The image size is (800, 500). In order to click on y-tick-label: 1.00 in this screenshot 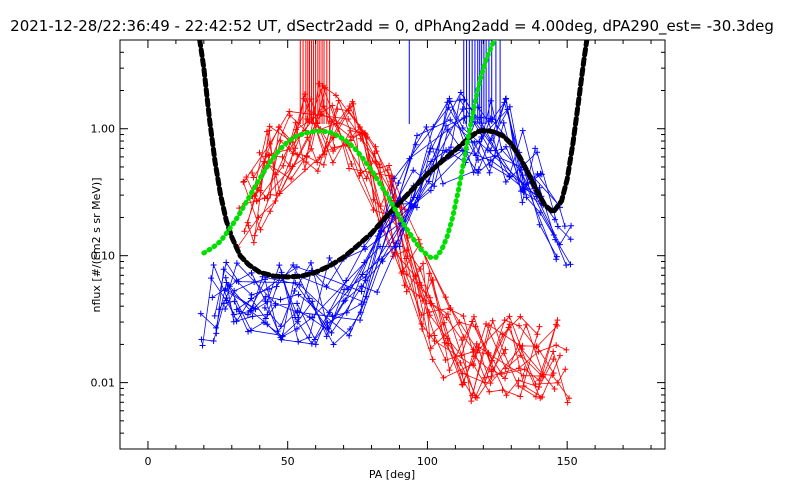, I will do `click(103, 129)`.